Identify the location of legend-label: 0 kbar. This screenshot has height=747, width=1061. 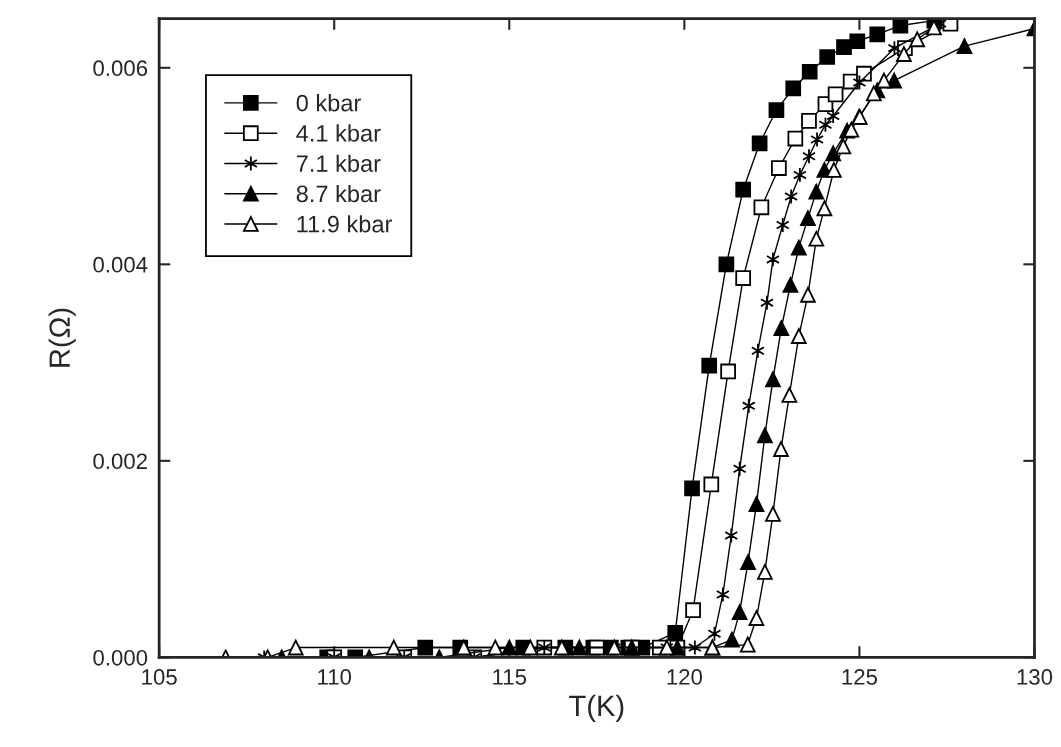
(328, 103).